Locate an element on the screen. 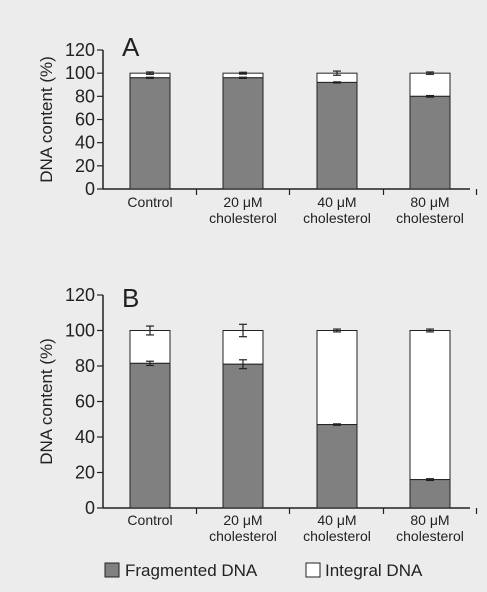  category-label-a: 20 μM is located at coordinates (242, 202).